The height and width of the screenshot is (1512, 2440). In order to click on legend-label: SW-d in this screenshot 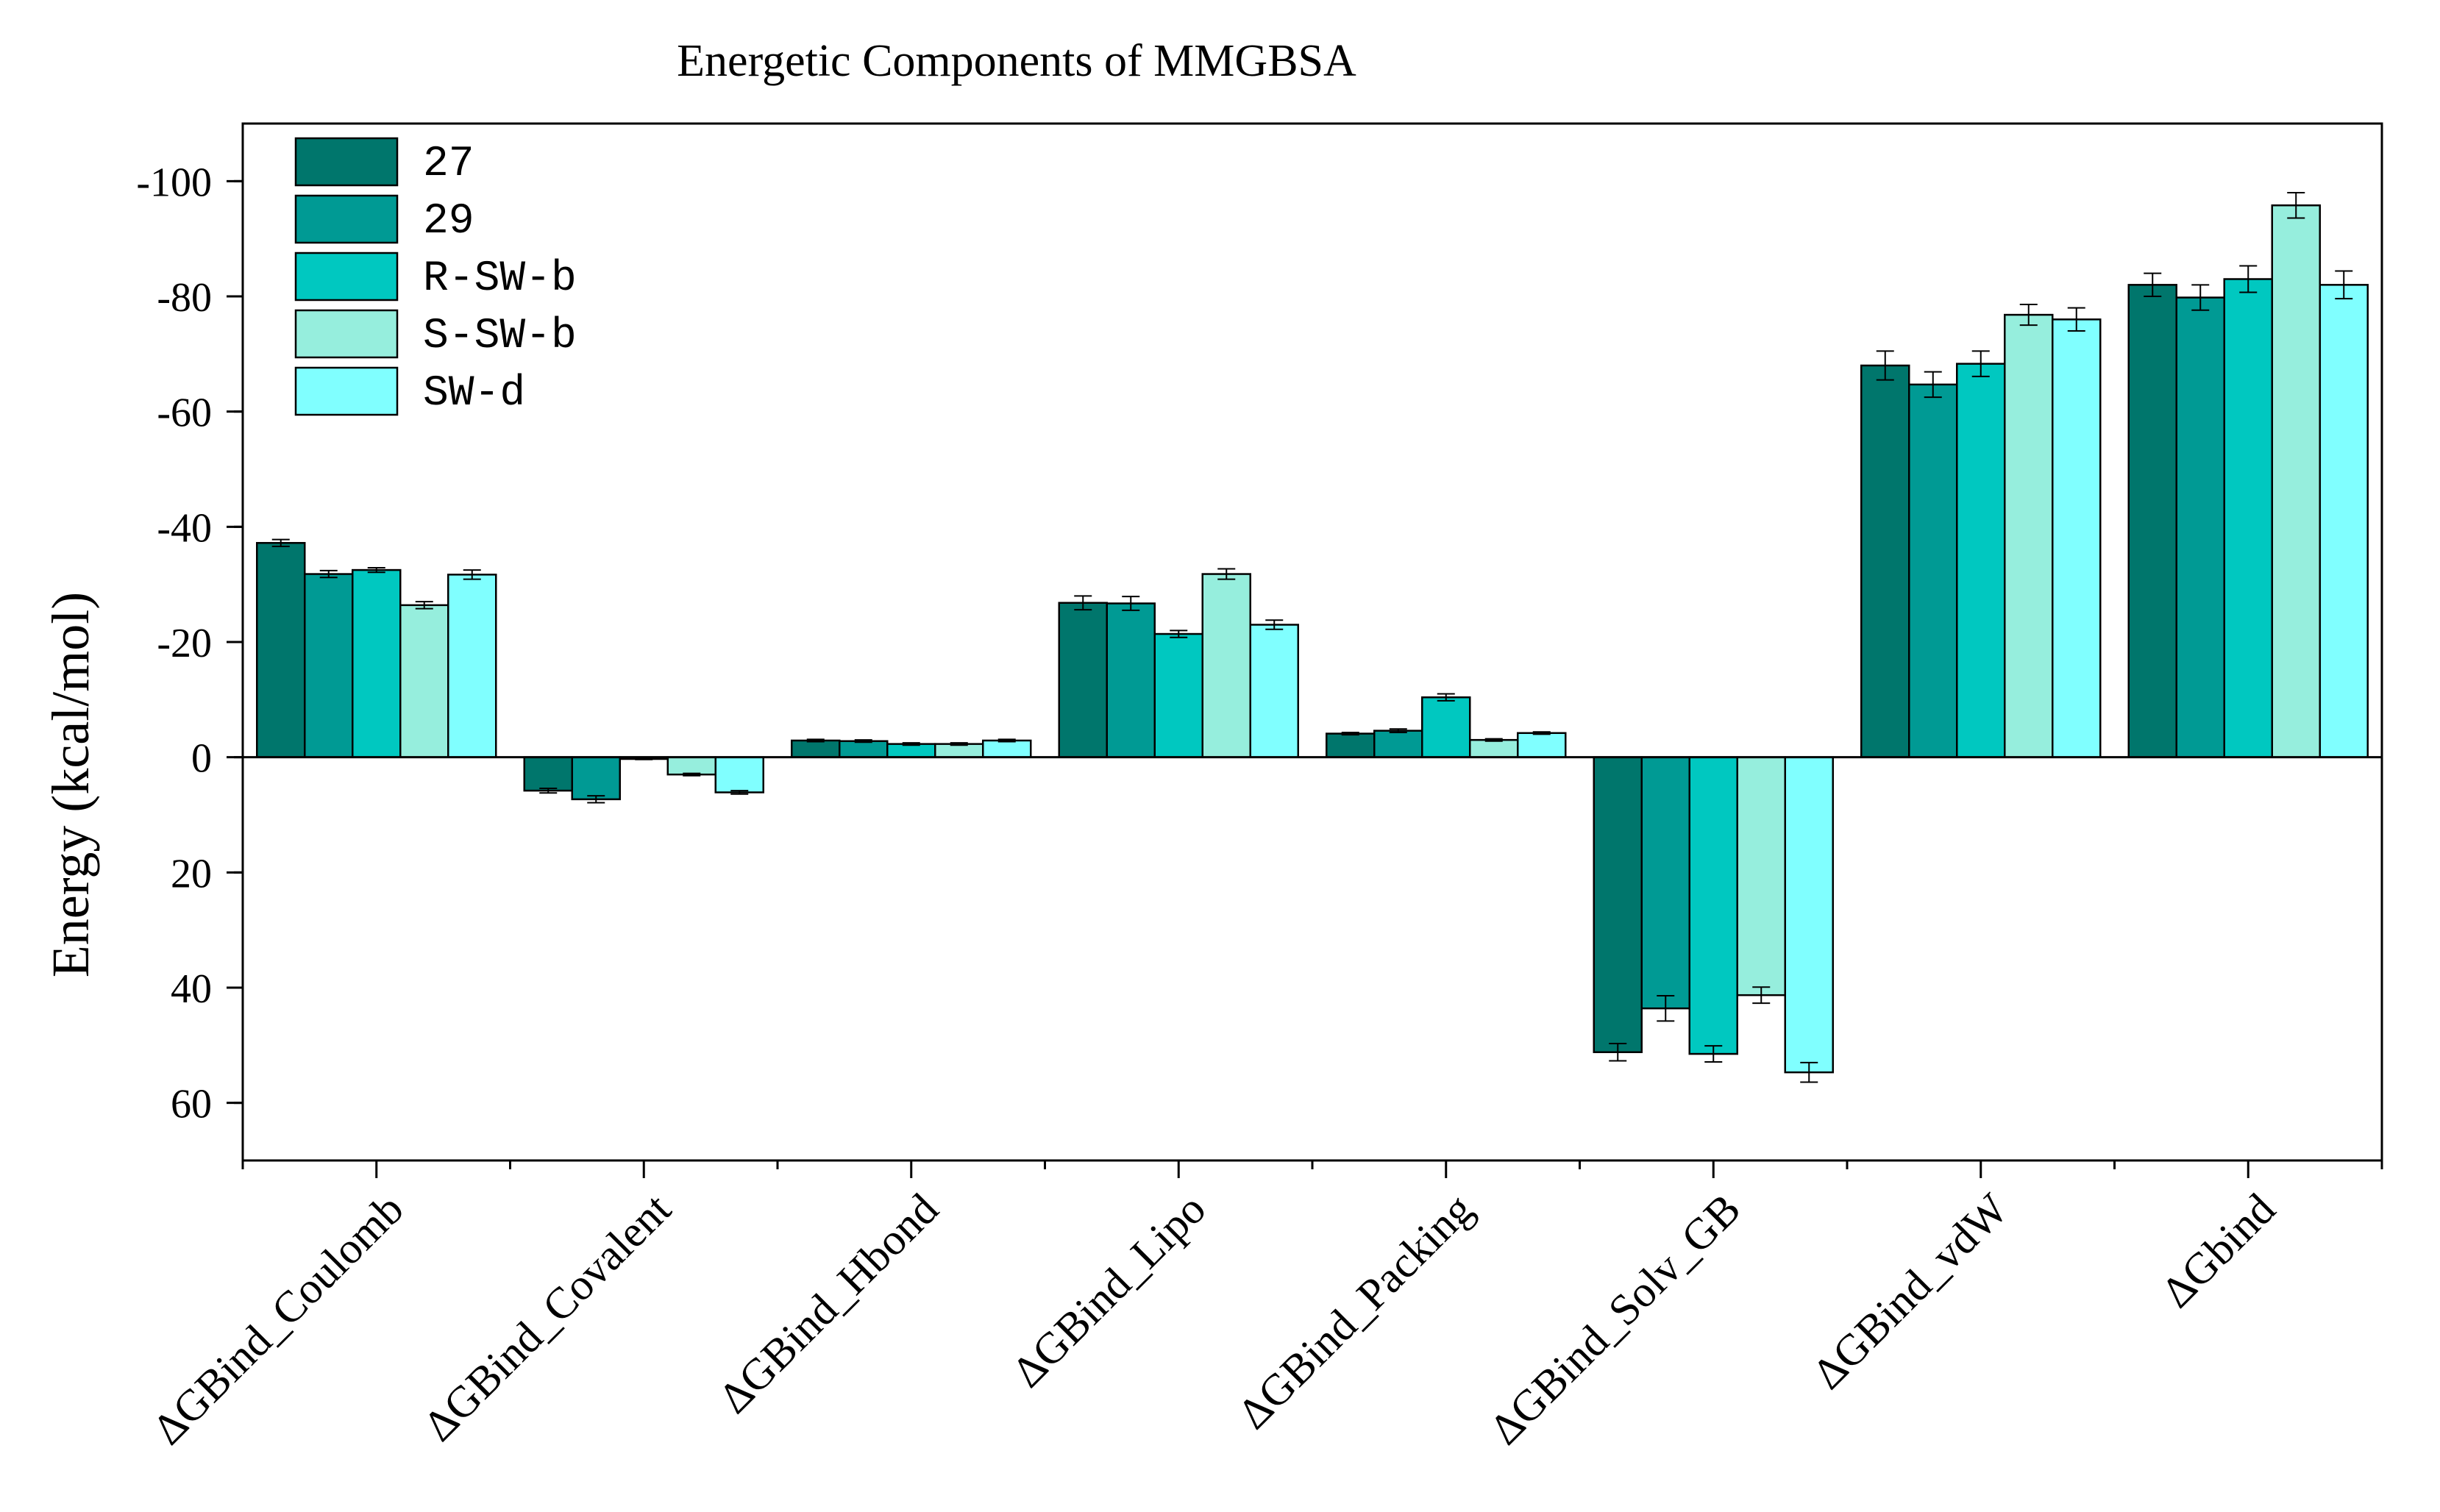, I will do `click(474, 394)`.